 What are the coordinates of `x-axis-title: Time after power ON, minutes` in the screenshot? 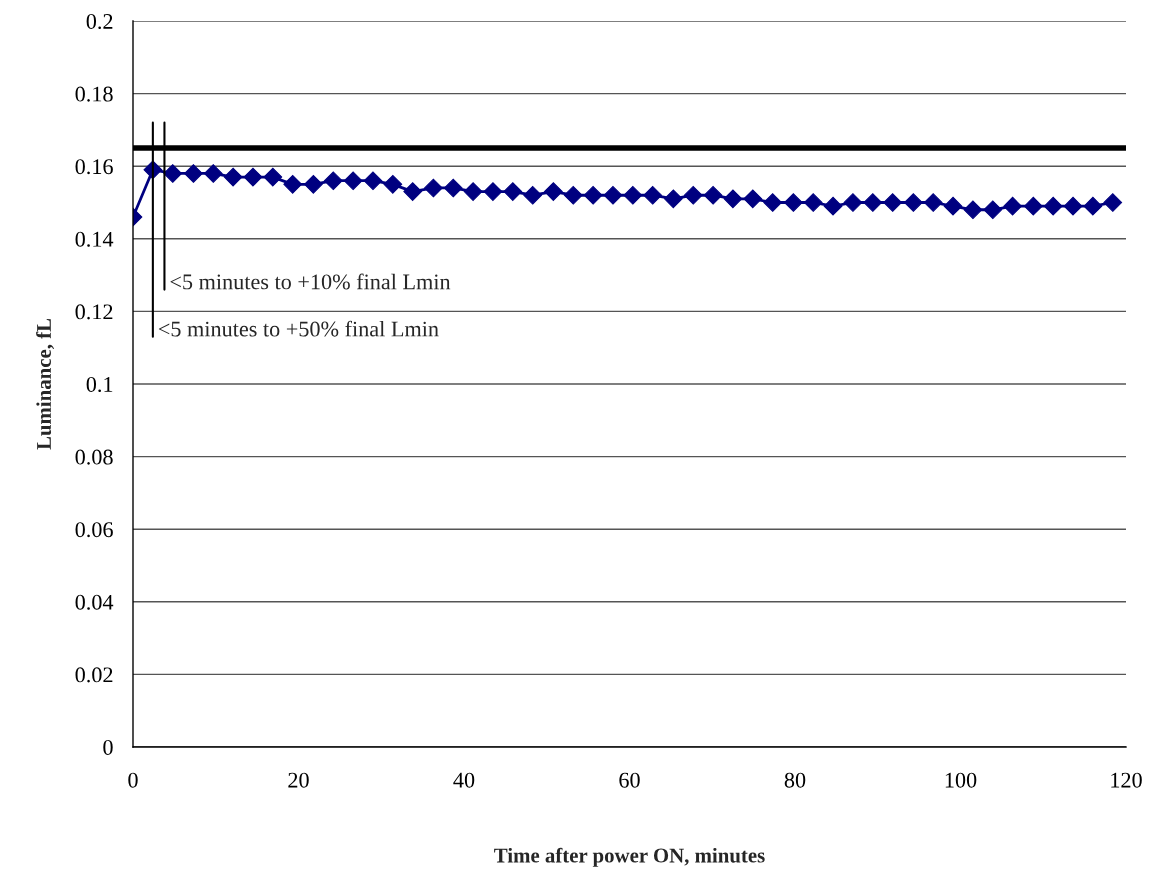 It's located at (629, 857).